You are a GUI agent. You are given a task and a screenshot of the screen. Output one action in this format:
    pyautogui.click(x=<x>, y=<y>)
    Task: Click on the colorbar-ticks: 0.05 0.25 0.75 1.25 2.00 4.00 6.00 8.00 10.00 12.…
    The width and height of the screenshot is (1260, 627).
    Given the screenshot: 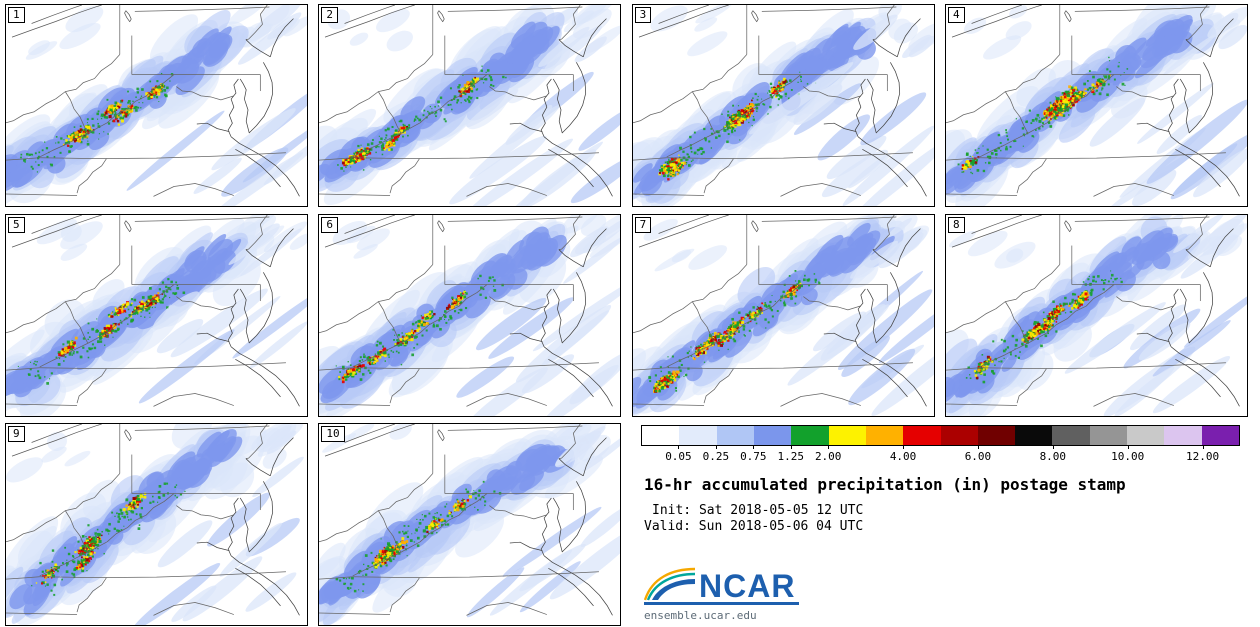 What is the action you would take?
    pyautogui.click(x=940, y=455)
    